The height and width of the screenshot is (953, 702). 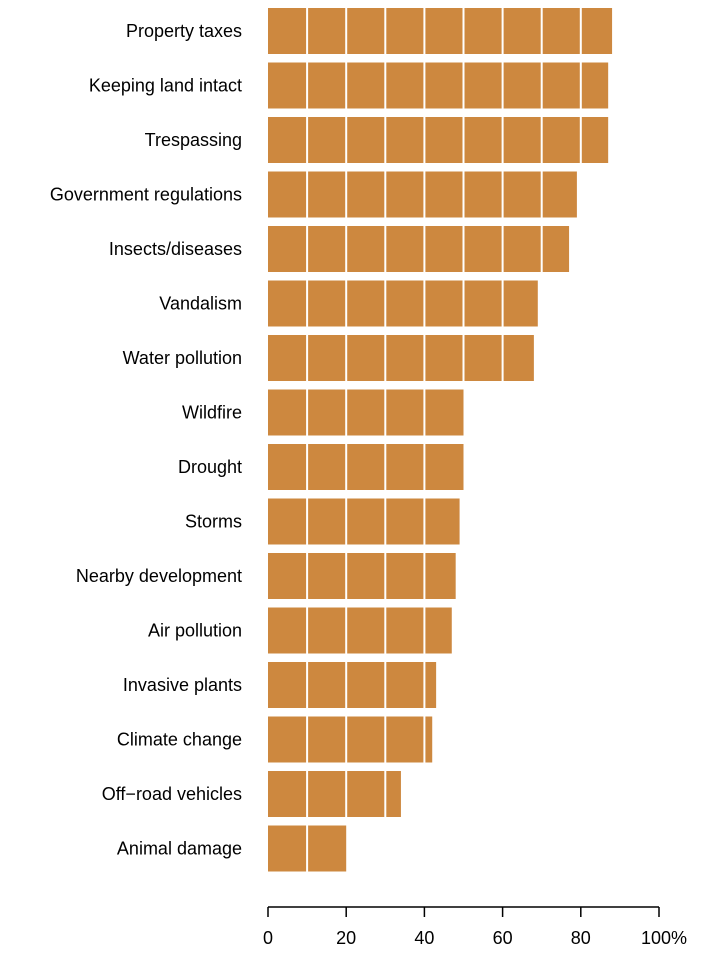 I want to click on x-axis: 0 20 40 60 80 100%, so click(x=475, y=927).